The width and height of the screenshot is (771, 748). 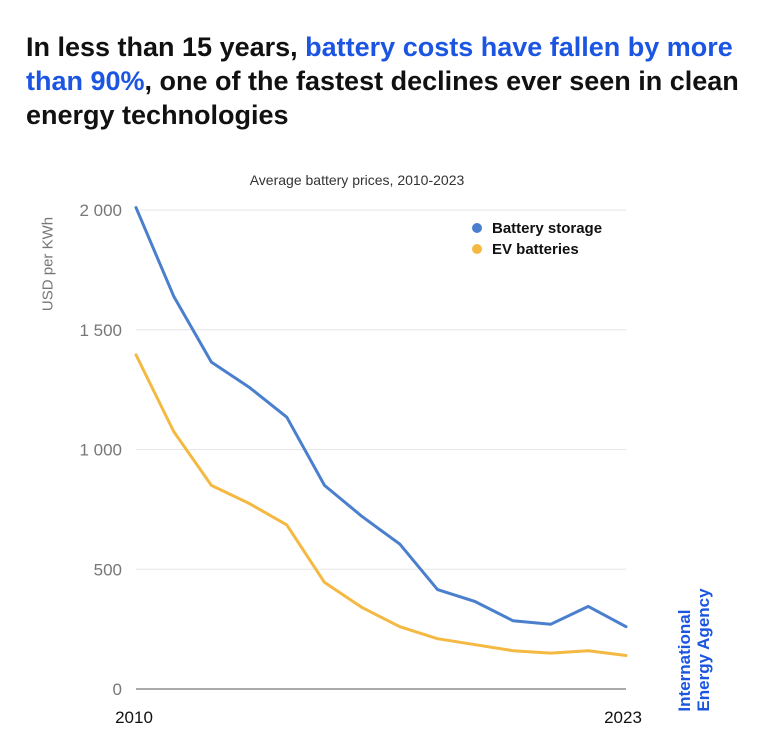 What do you see at coordinates (134, 717) in the screenshot?
I see `x-tick-label: 2010` at bounding box center [134, 717].